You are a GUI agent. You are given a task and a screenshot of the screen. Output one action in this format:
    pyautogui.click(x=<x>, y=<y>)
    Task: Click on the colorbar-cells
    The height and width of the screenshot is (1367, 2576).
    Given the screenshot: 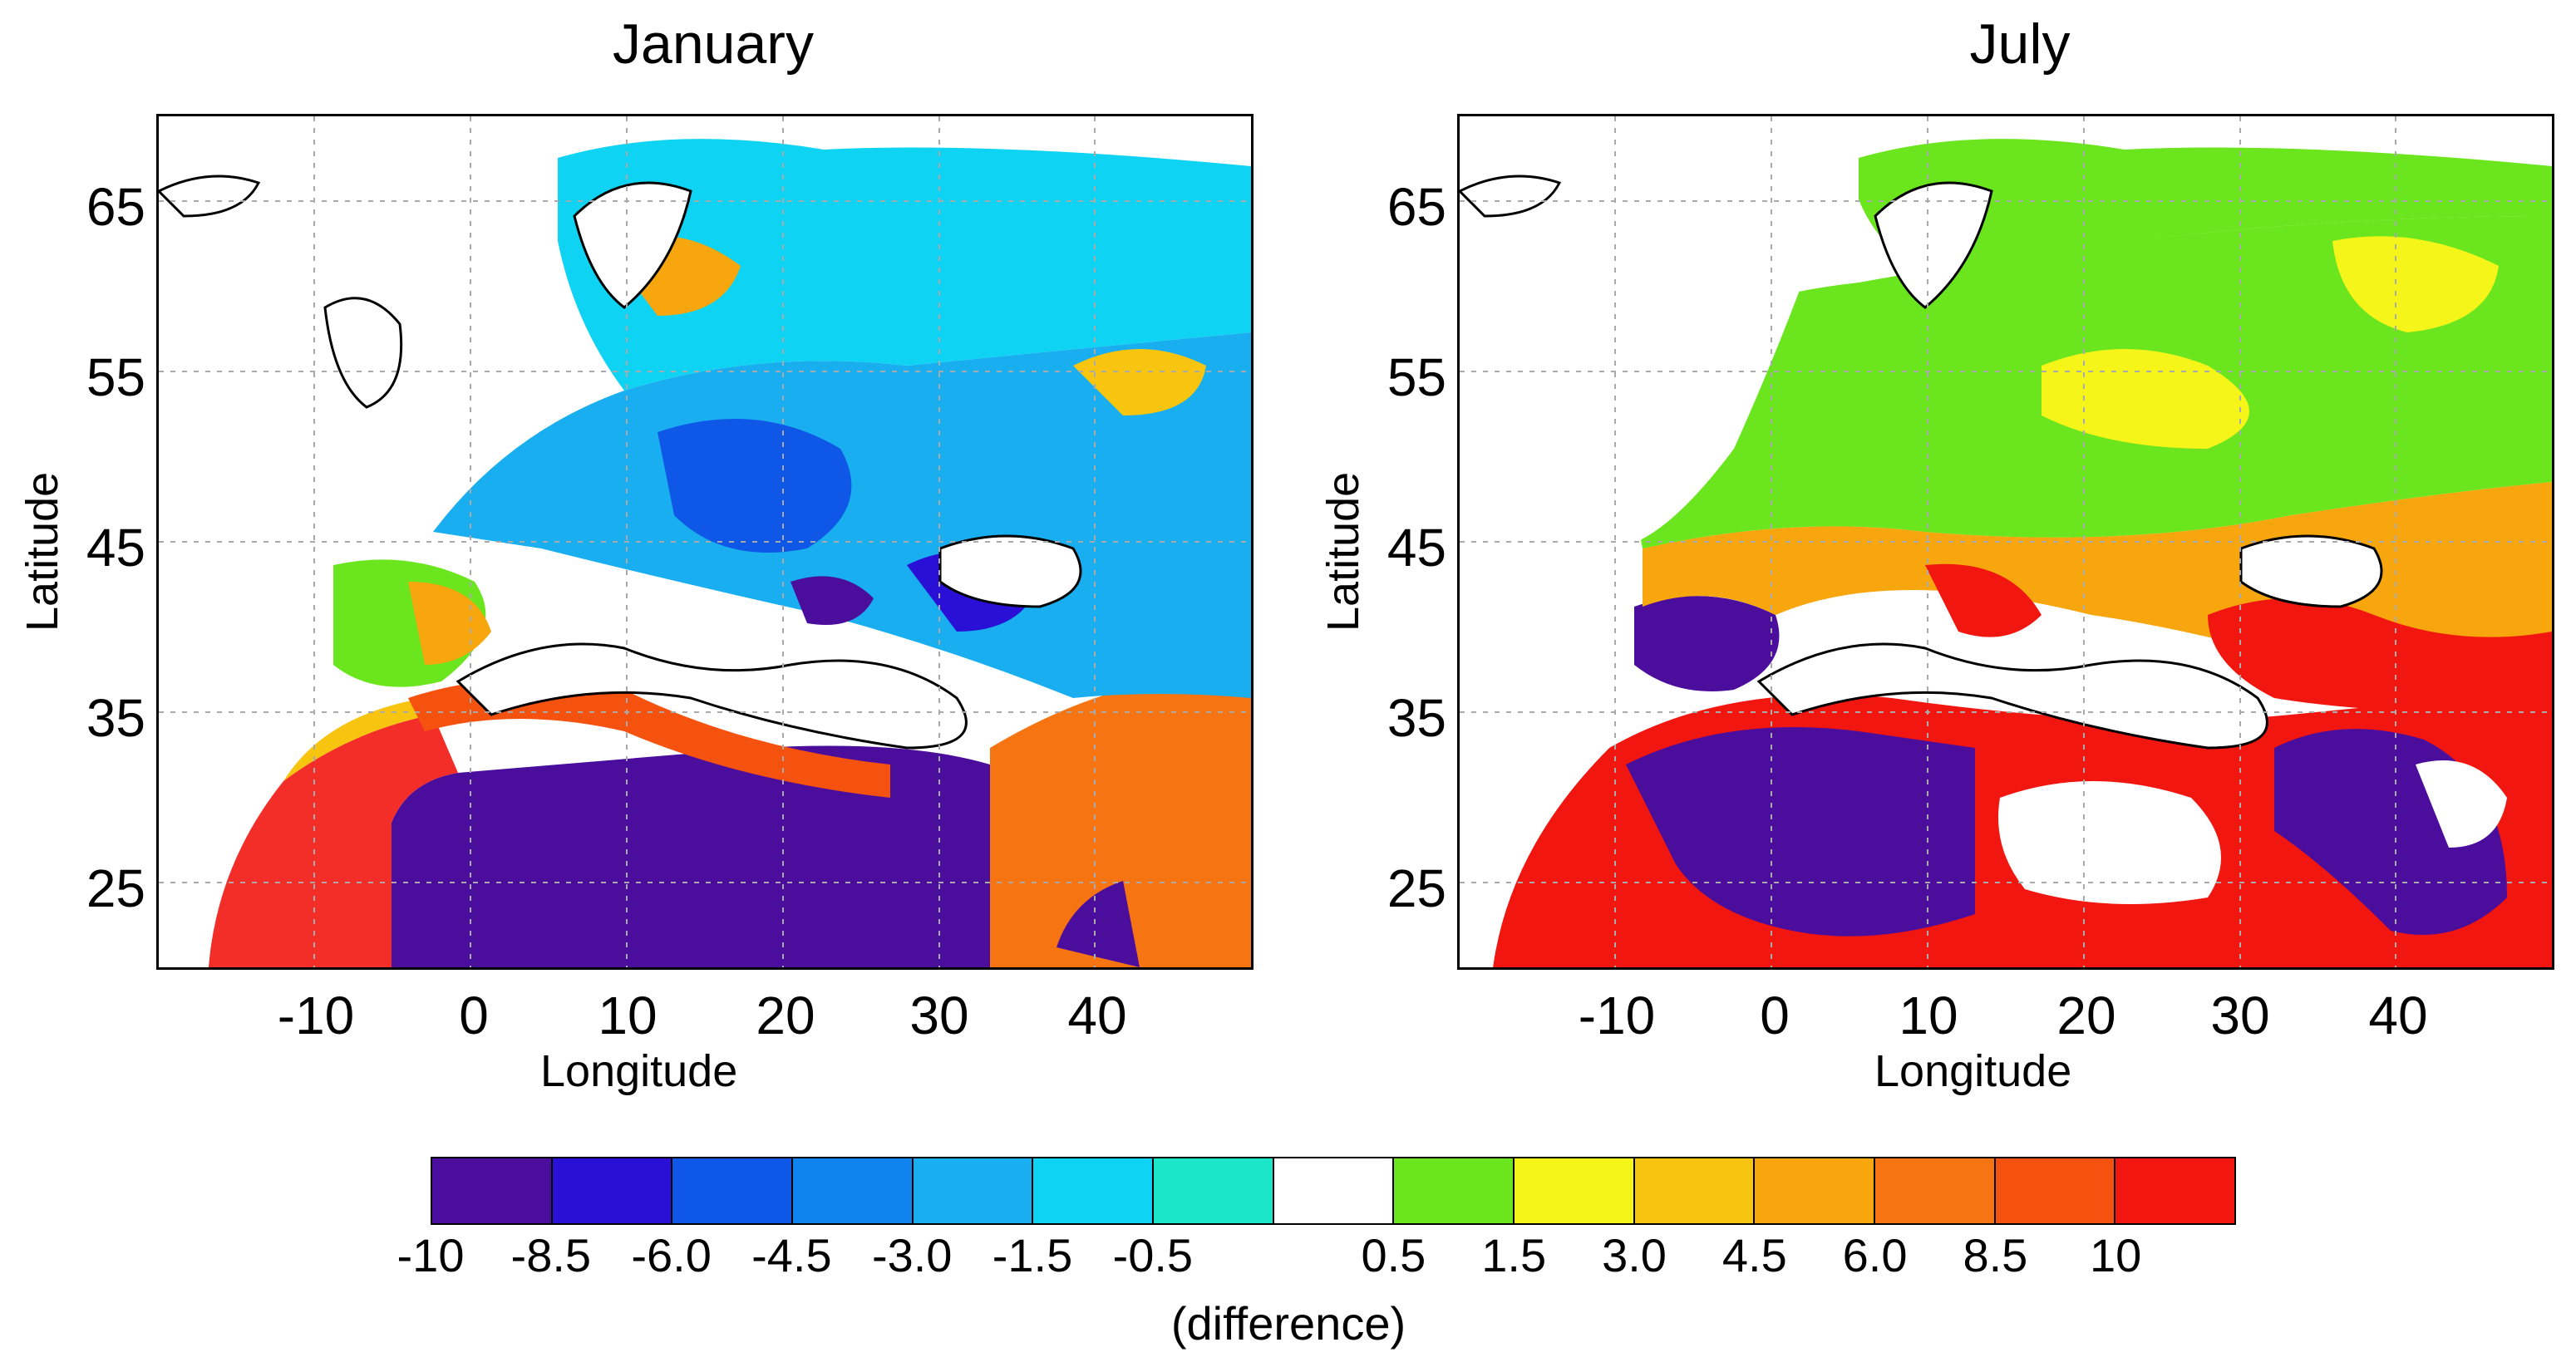 What is the action you would take?
    pyautogui.click(x=1333, y=1191)
    